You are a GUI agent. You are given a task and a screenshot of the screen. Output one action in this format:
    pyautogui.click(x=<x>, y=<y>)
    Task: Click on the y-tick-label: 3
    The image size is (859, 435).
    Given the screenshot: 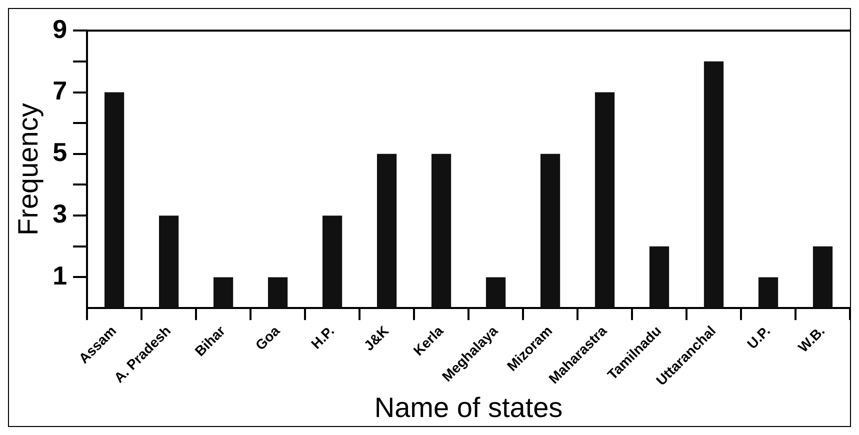 What is the action you would take?
    pyautogui.click(x=60, y=213)
    